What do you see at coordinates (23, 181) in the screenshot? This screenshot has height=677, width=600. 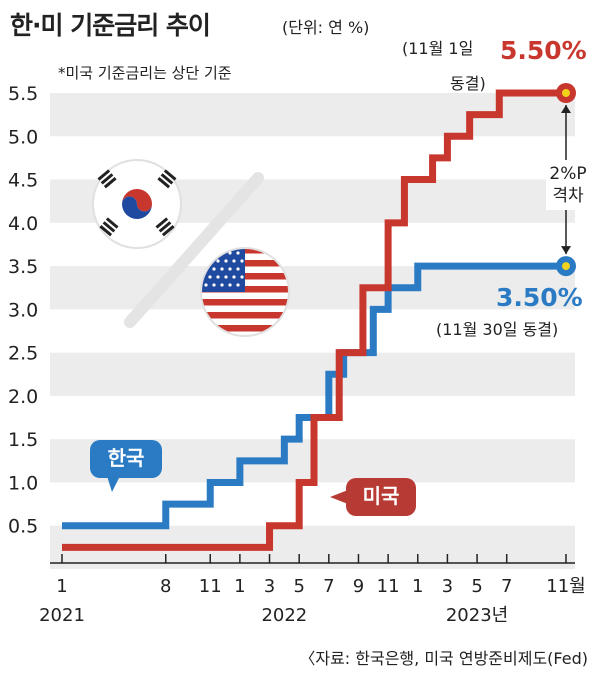 I see `y-tick-label: 4.5` at bounding box center [23, 181].